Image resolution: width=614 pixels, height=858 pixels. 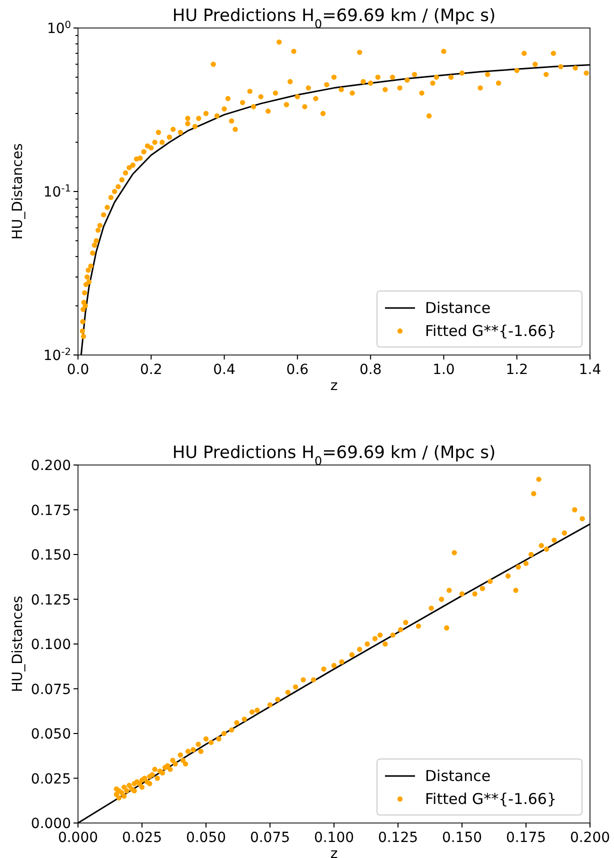 I want to click on x-tick-label: 0.025, so click(x=142, y=838).